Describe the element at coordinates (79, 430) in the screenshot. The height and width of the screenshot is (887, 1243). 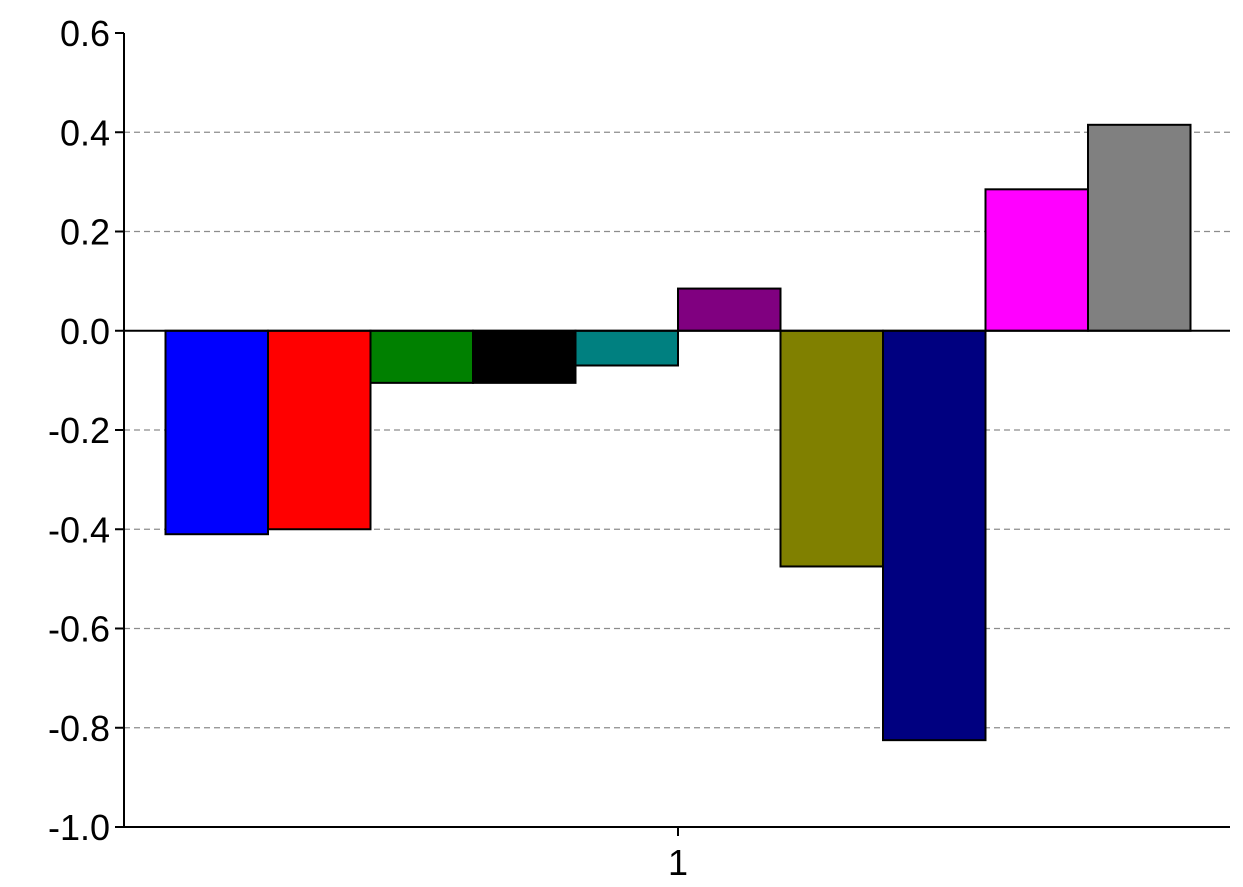
I see `y-tick-label: -0.2` at that location.